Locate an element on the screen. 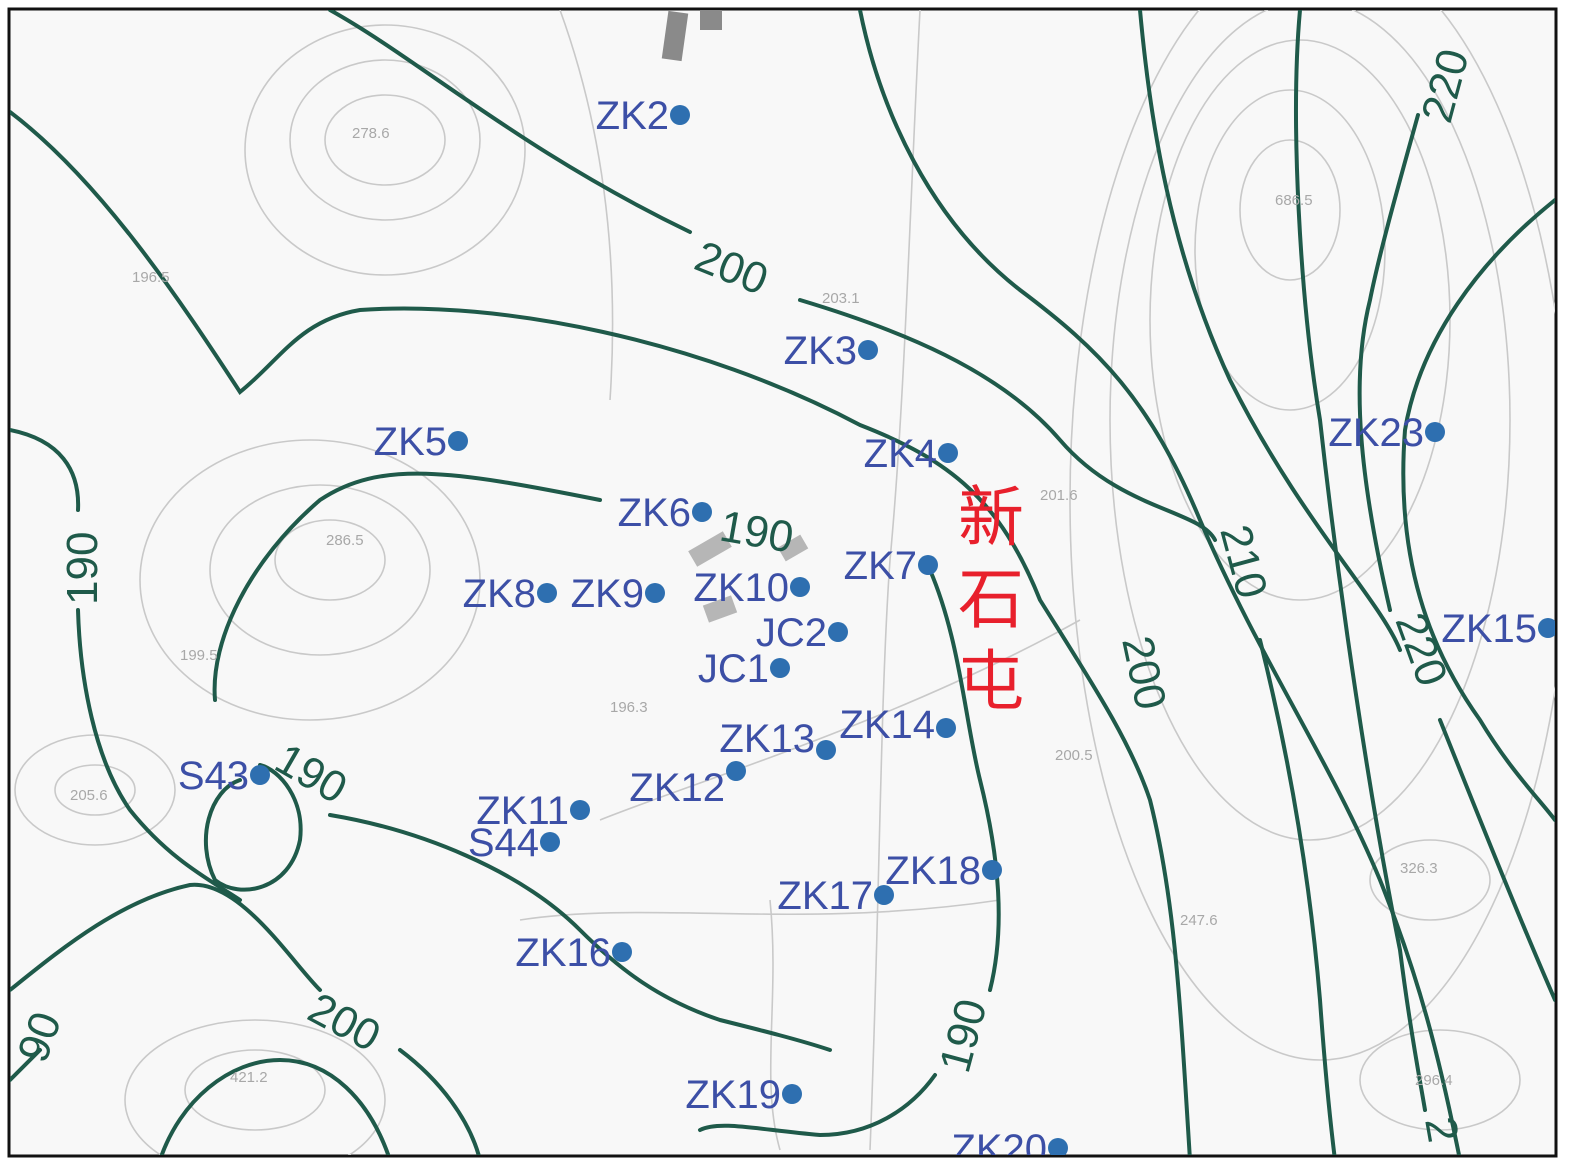 The width and height of the screenshot is (1575, 1169). elevation-label: 421.2 is located at coordinates (249, 1077).